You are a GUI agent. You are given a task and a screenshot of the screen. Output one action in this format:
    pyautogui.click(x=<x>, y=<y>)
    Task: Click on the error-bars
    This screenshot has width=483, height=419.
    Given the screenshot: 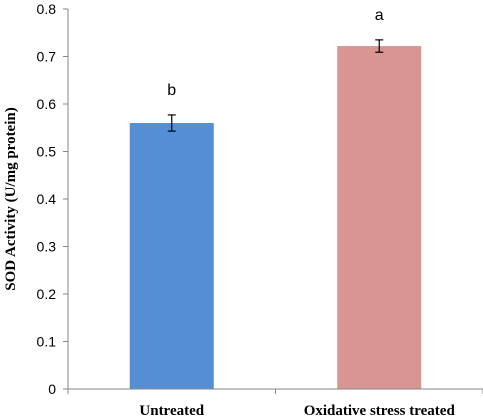 What is the action you would take?
    pyautogui.click(x=275, y=85)
    